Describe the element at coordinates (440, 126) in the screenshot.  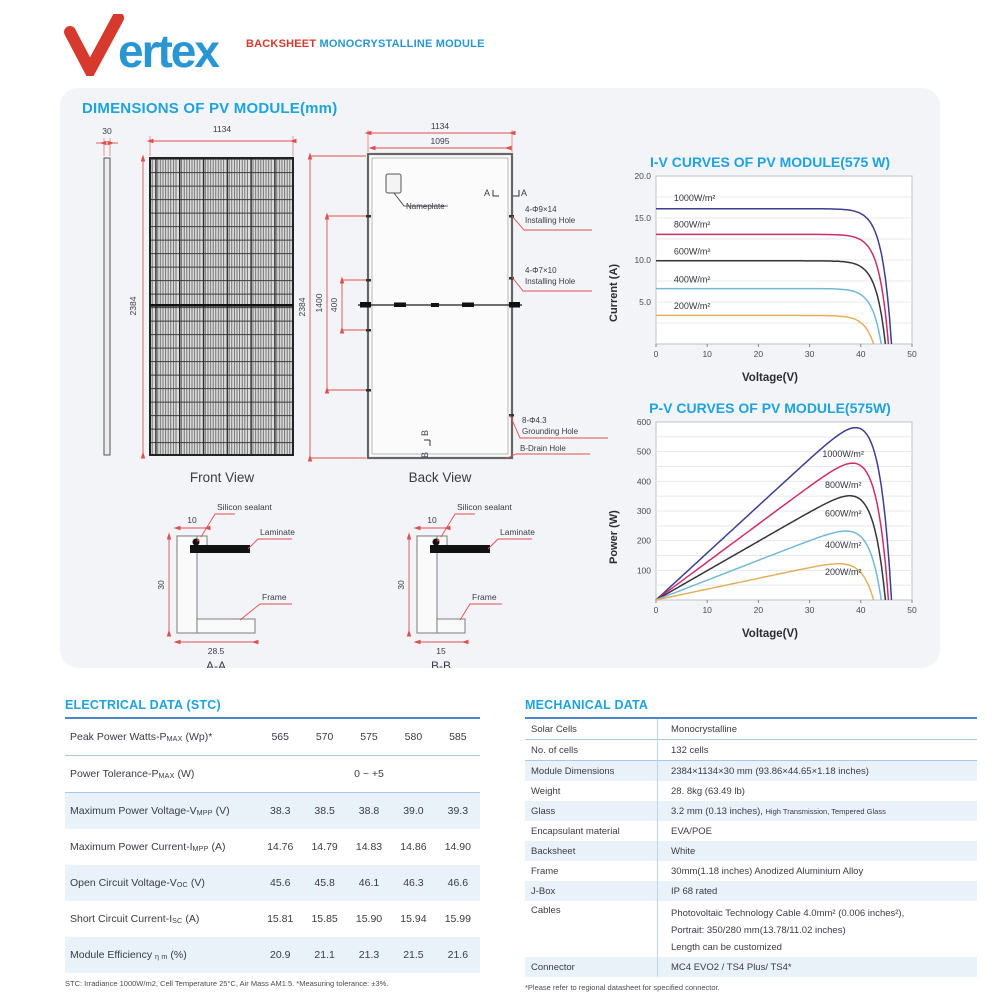
I see `dim-back-outer: 1134` at that location.